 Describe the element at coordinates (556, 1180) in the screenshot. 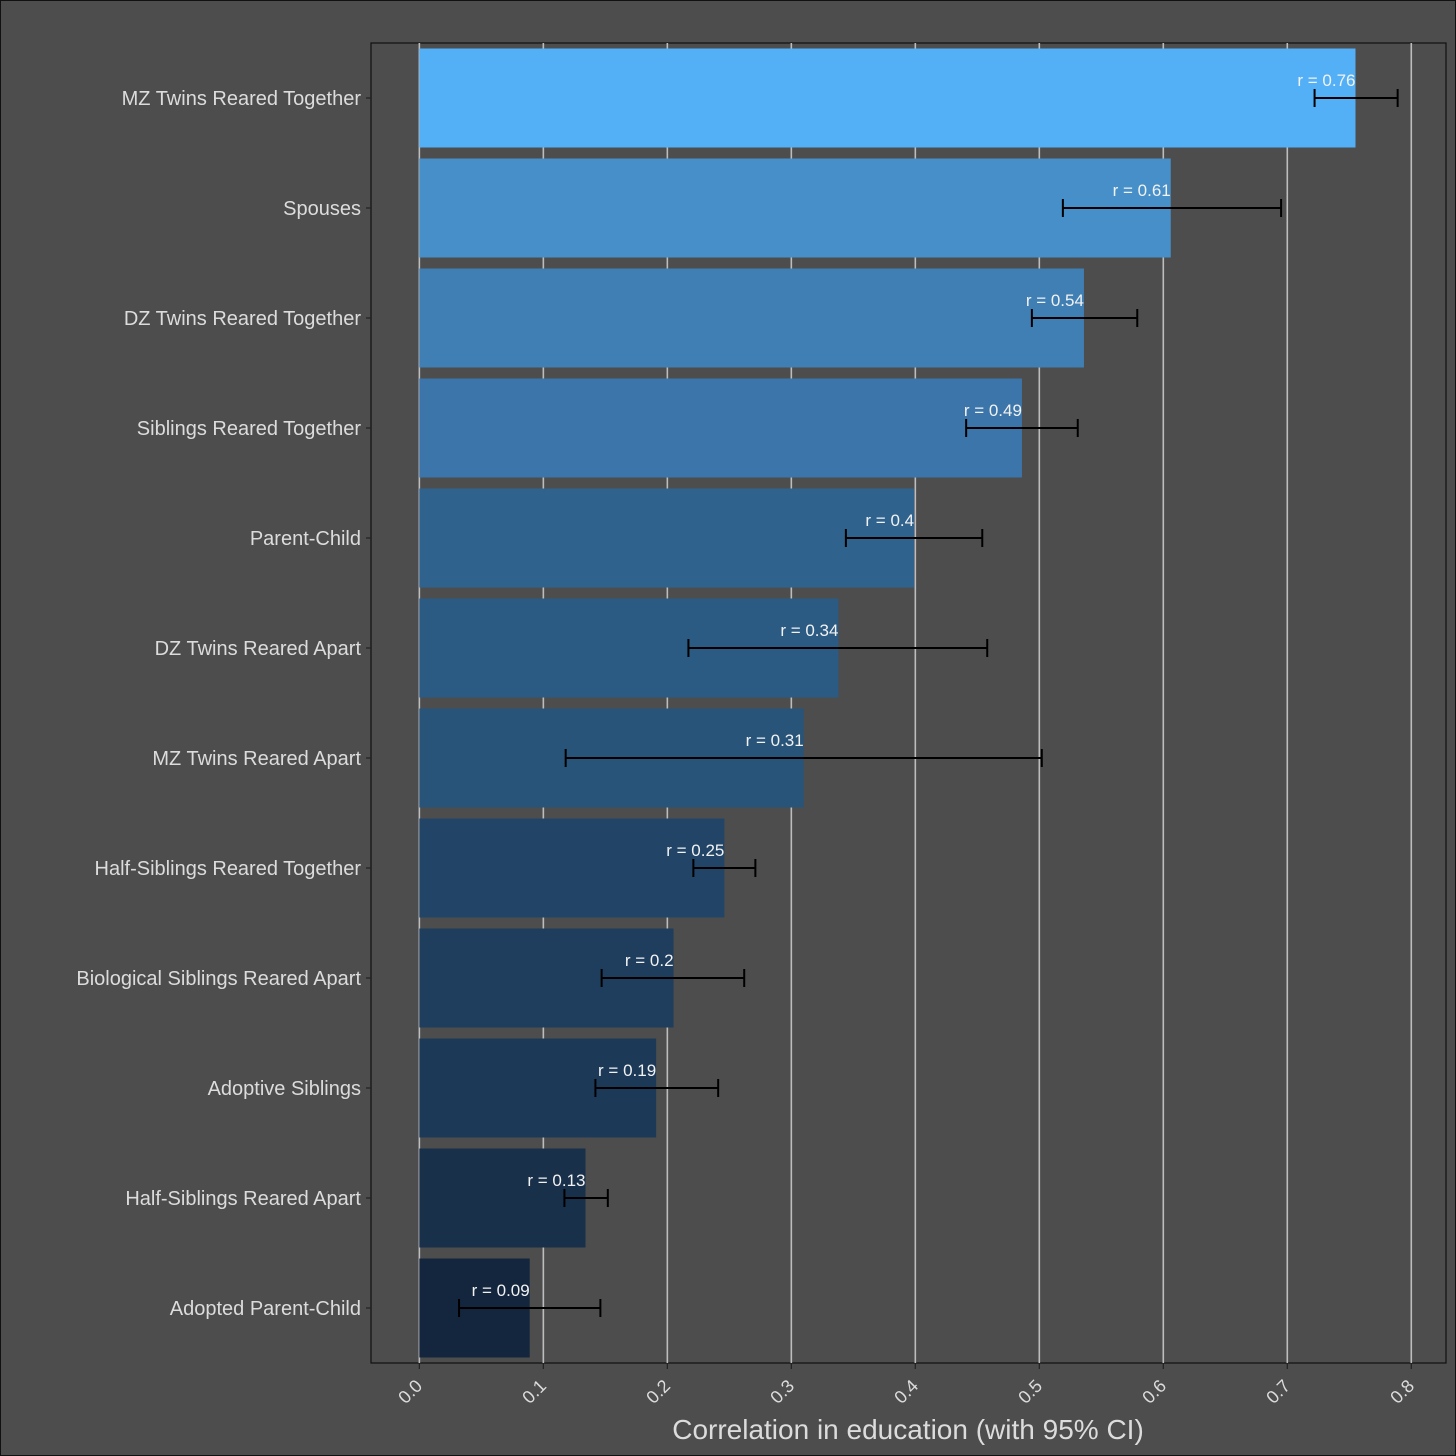

I see `data-label: r = 0.13` at that location.